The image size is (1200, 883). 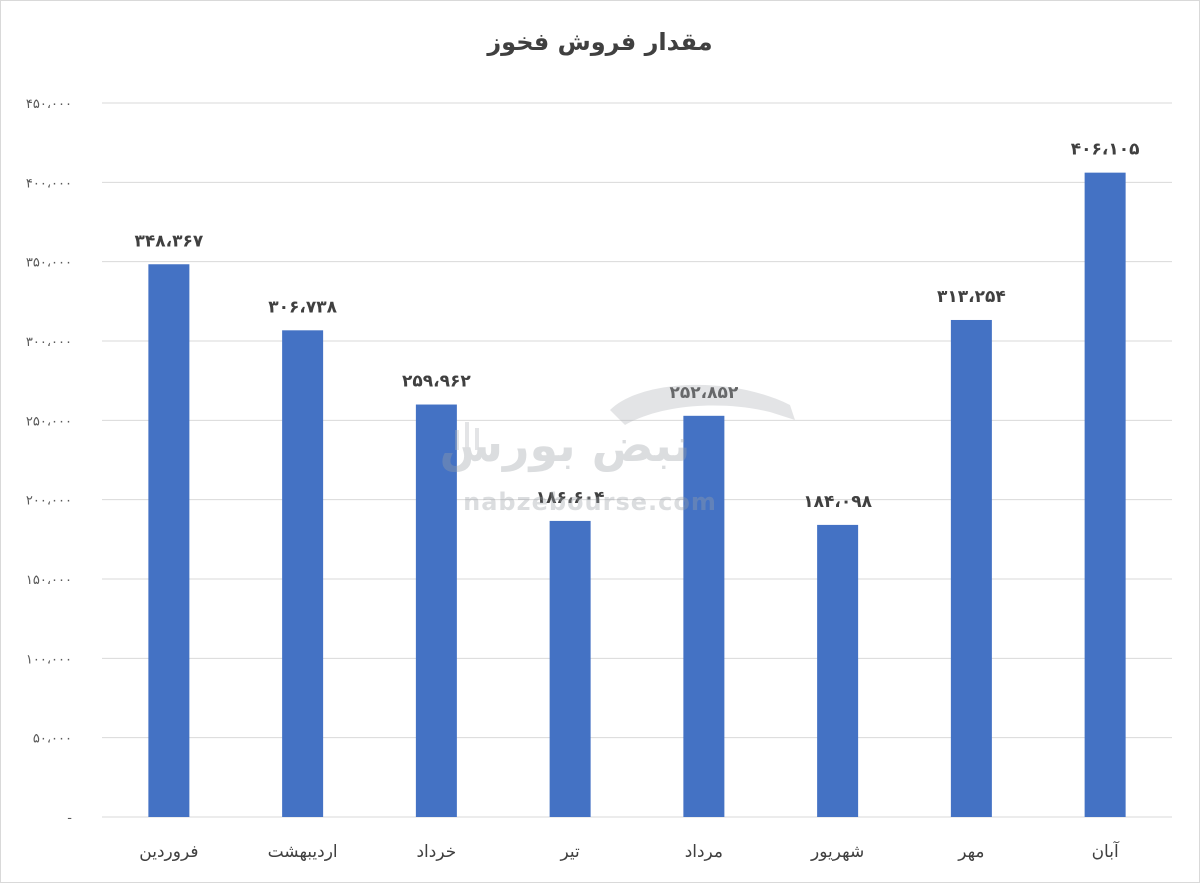 What do you see at coordinates (600, 42) in the screenshot?
I see `chart-title: مقدار فروش فخوز` at bounding box center [600, 42].